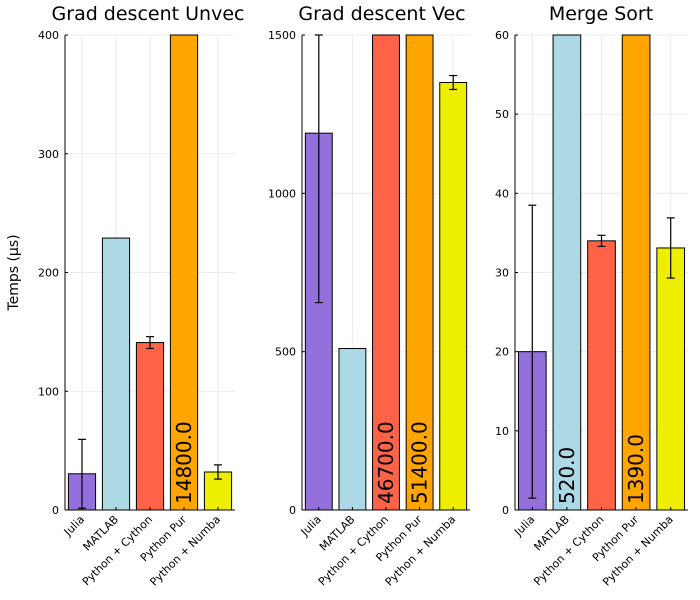 The height and width of the screenshot is (600, 700). I want to click on y-tick-label: 500, so click(285, 352).